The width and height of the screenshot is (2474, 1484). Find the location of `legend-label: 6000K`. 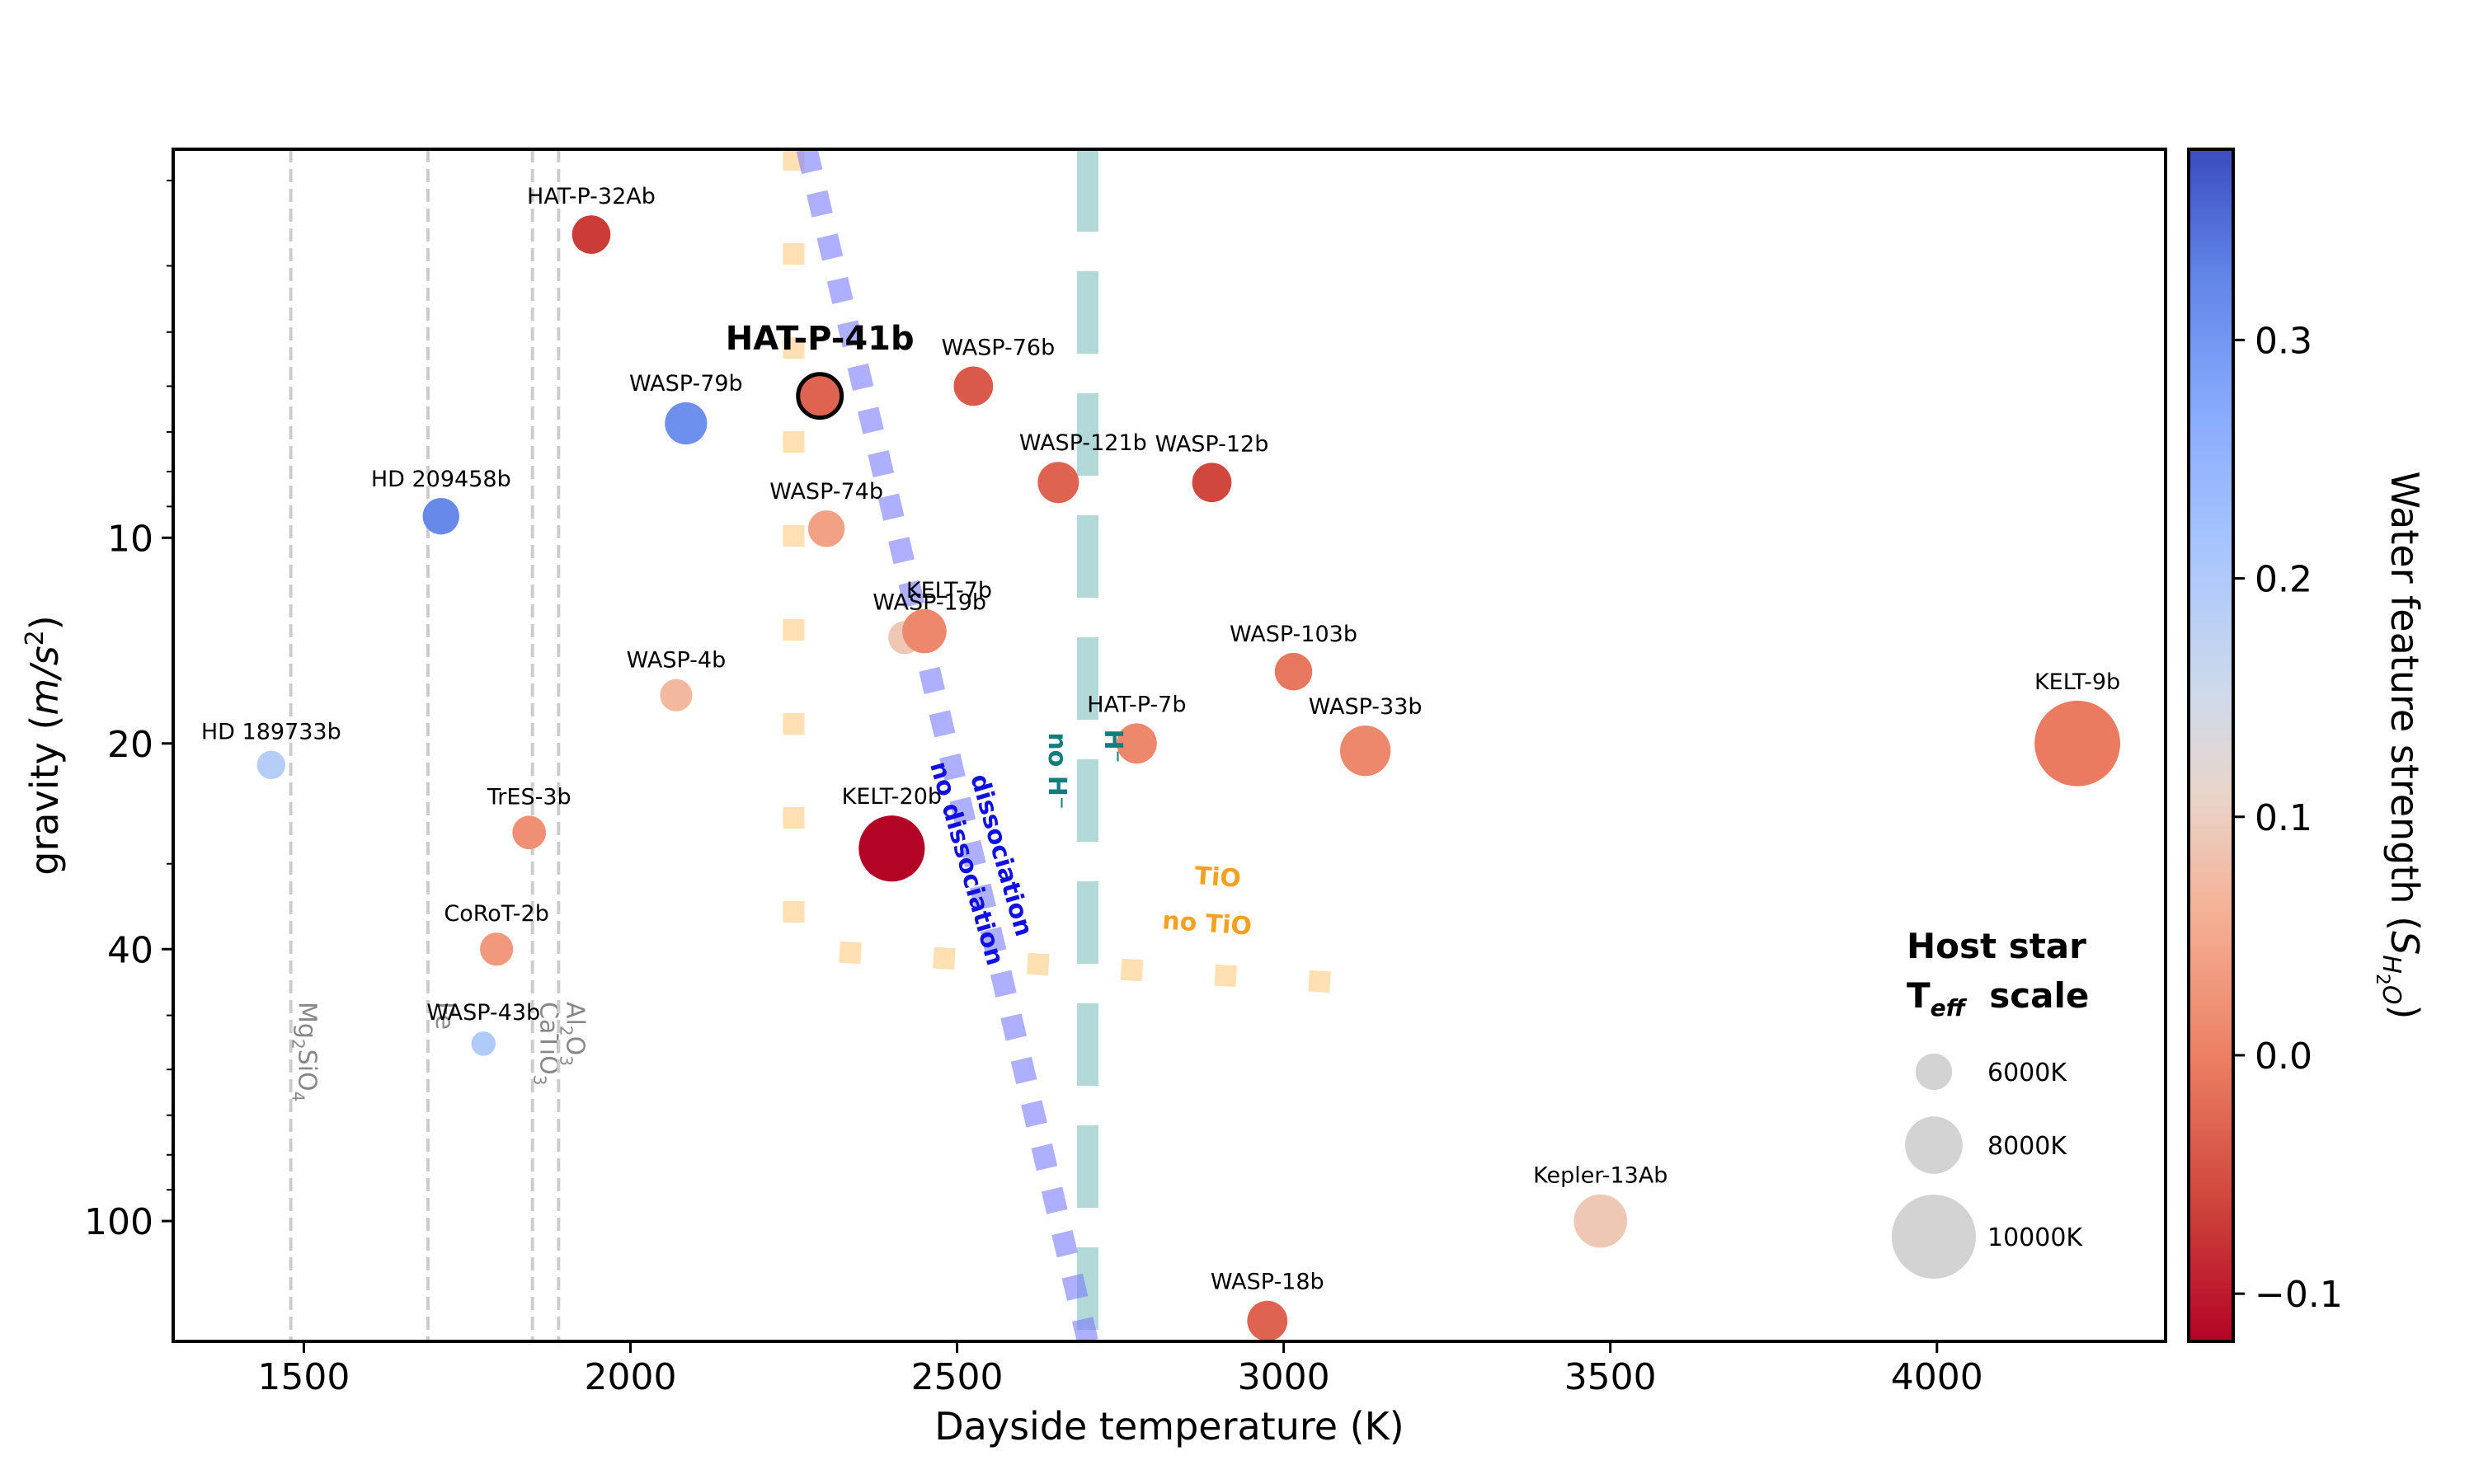

legend-label: 6000K is located at coordinates (2027, 1073).